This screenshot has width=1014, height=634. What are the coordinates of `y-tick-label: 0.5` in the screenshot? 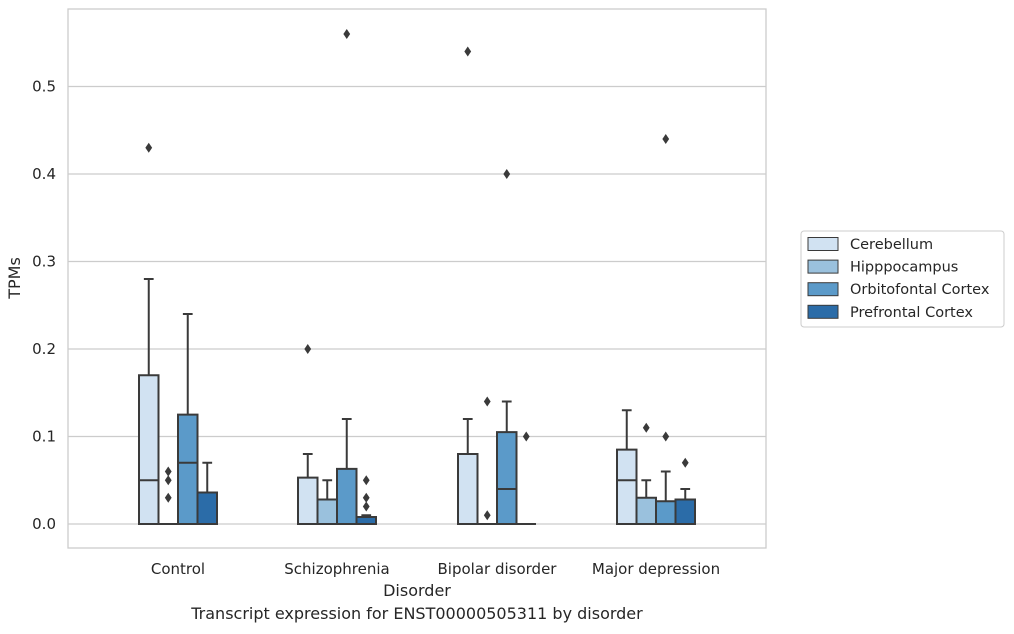 It's located at (44, 87).